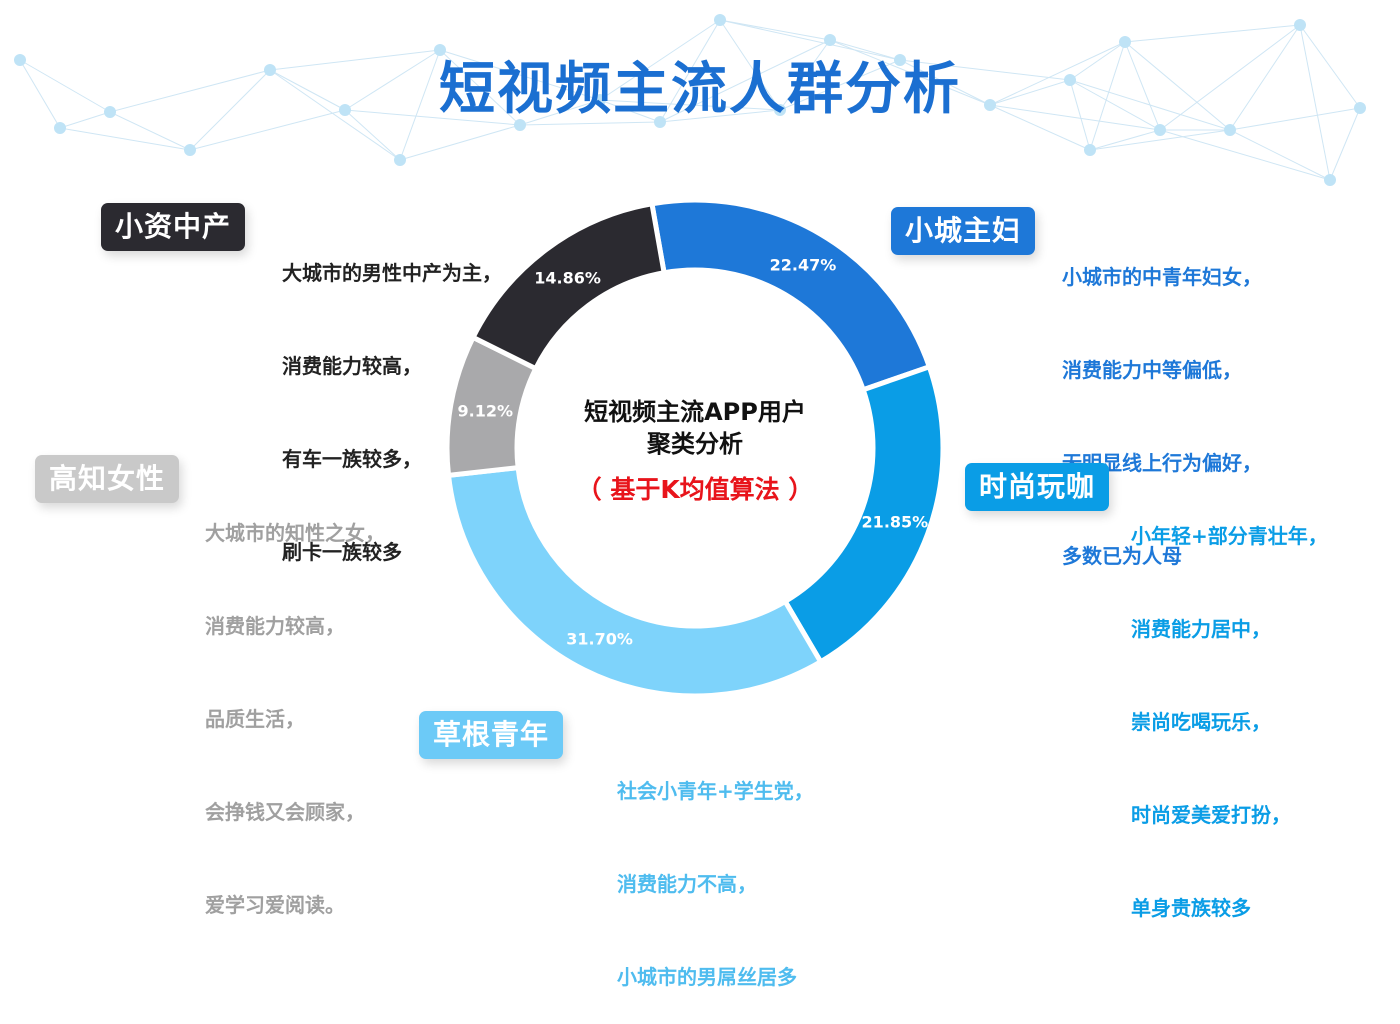 This screenshot has height=1024, width=1400. Describe the element at coordinates (963, 231) in the screenshot. I see `tag-small-city-housewife: 小城主妇` at that location.